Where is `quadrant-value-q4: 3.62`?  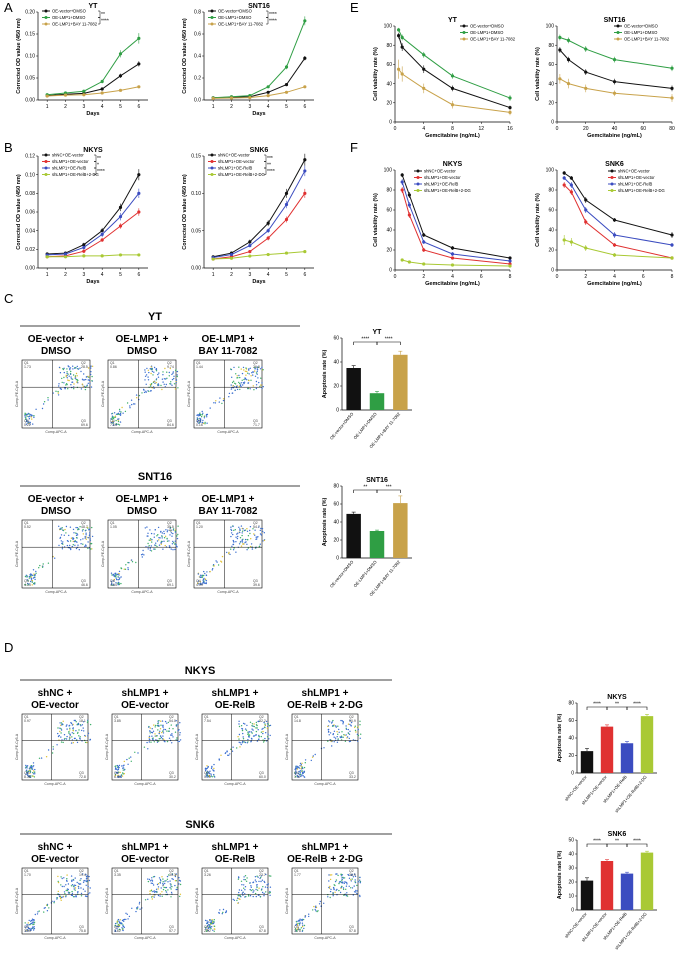 quadrant-value-q4: 3.62 is located at coordinates (117, 931).